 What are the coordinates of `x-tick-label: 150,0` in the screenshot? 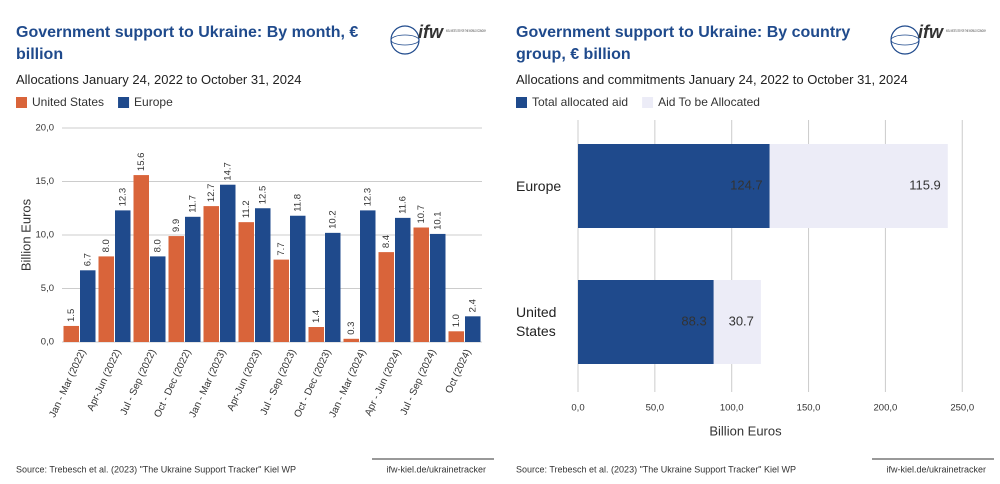 It's located at (809, 408).